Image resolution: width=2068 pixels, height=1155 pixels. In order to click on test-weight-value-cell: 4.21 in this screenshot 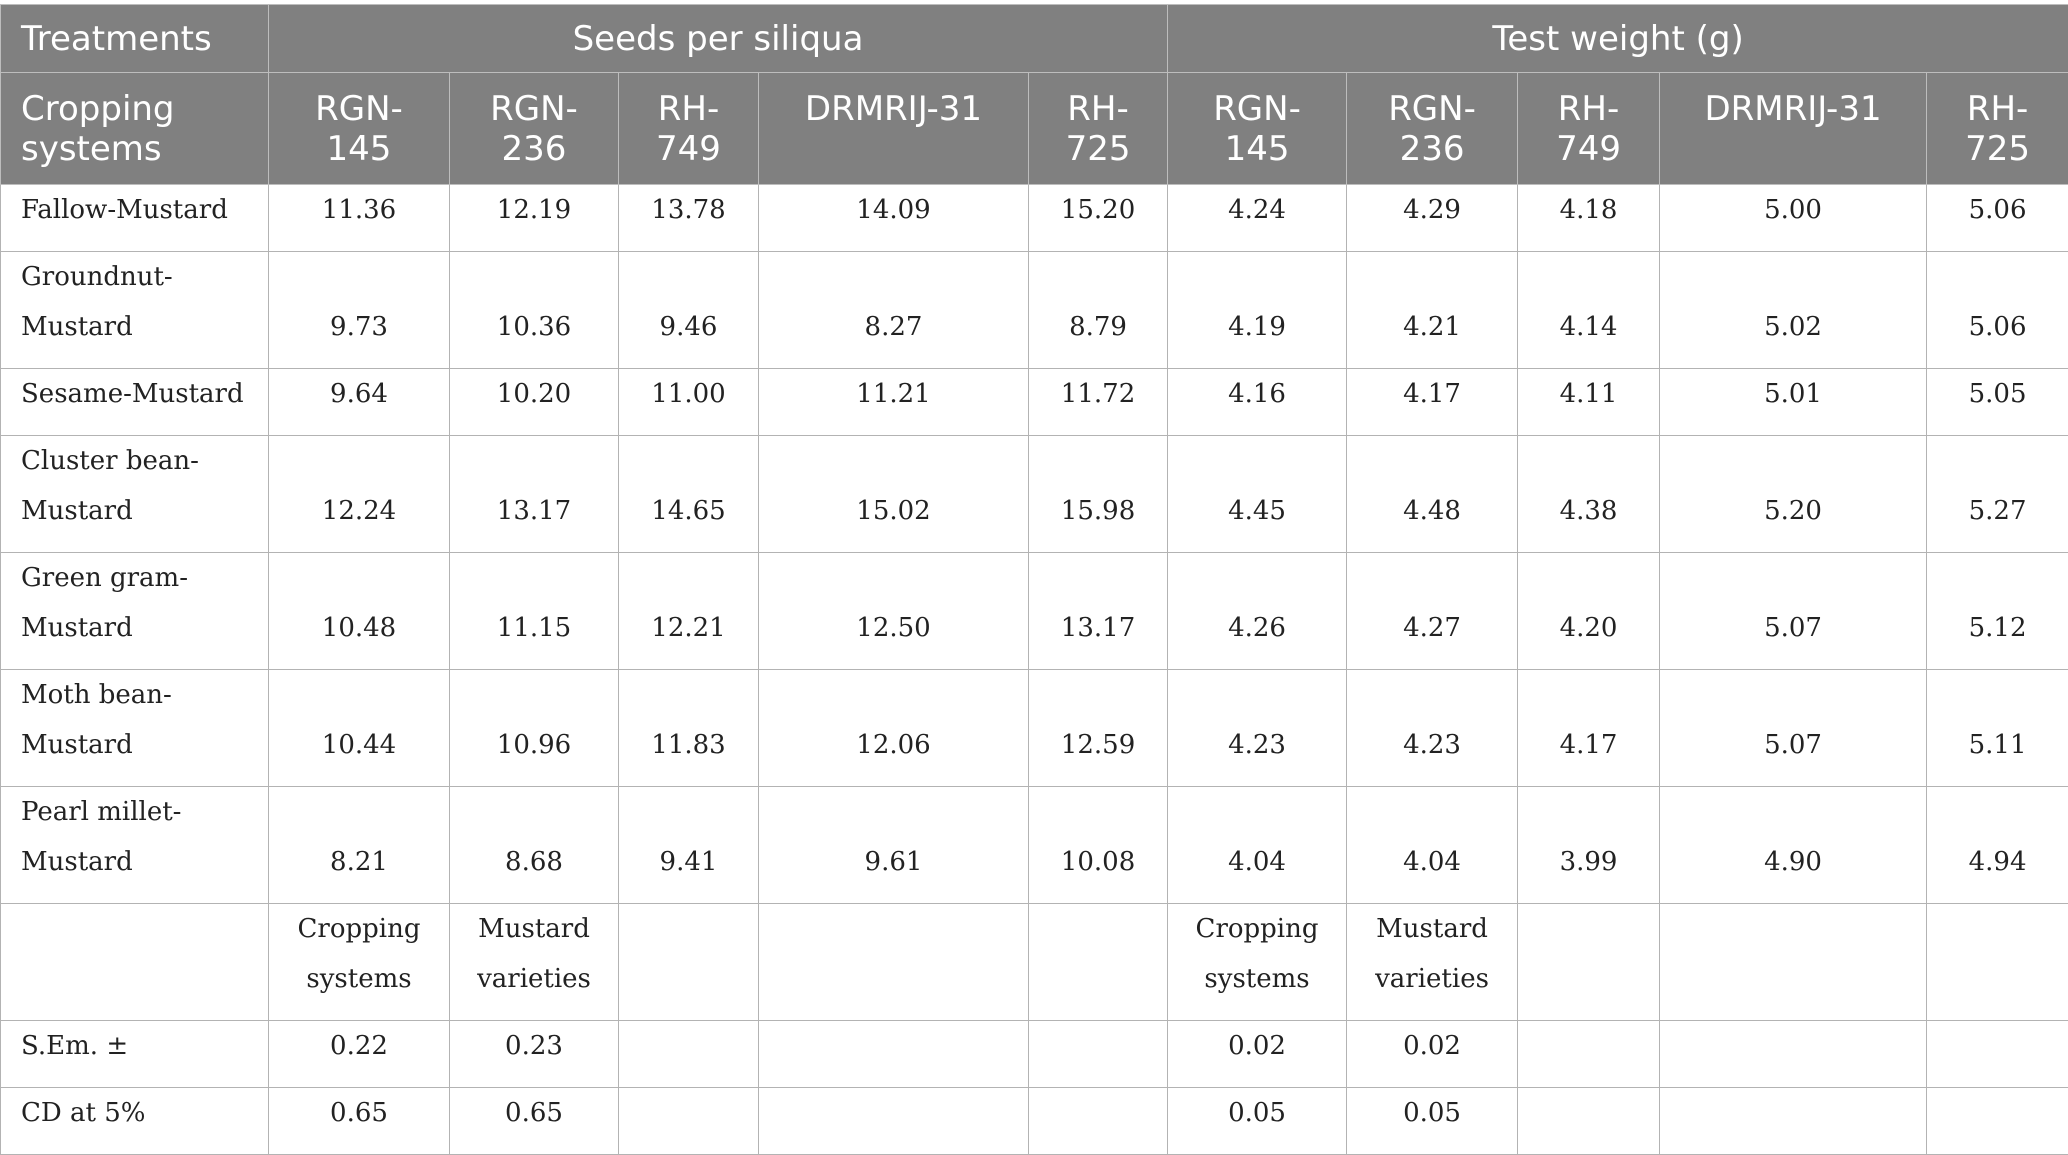, I will do `click(1432, 310)`.